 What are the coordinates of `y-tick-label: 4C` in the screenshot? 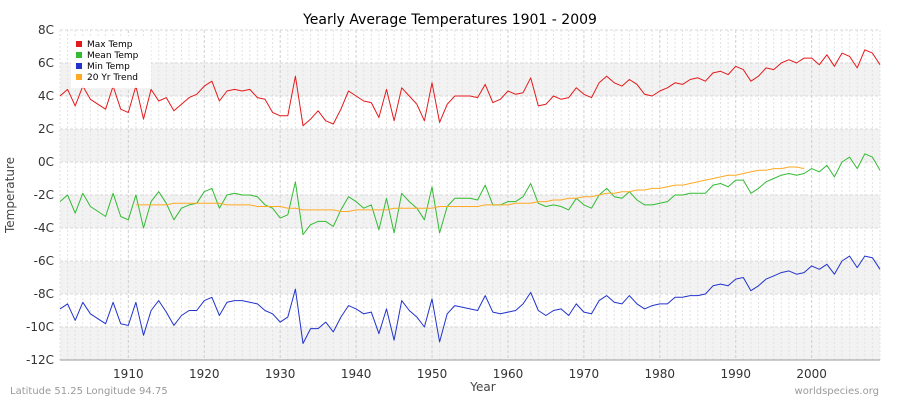 It's located at (46, 96).